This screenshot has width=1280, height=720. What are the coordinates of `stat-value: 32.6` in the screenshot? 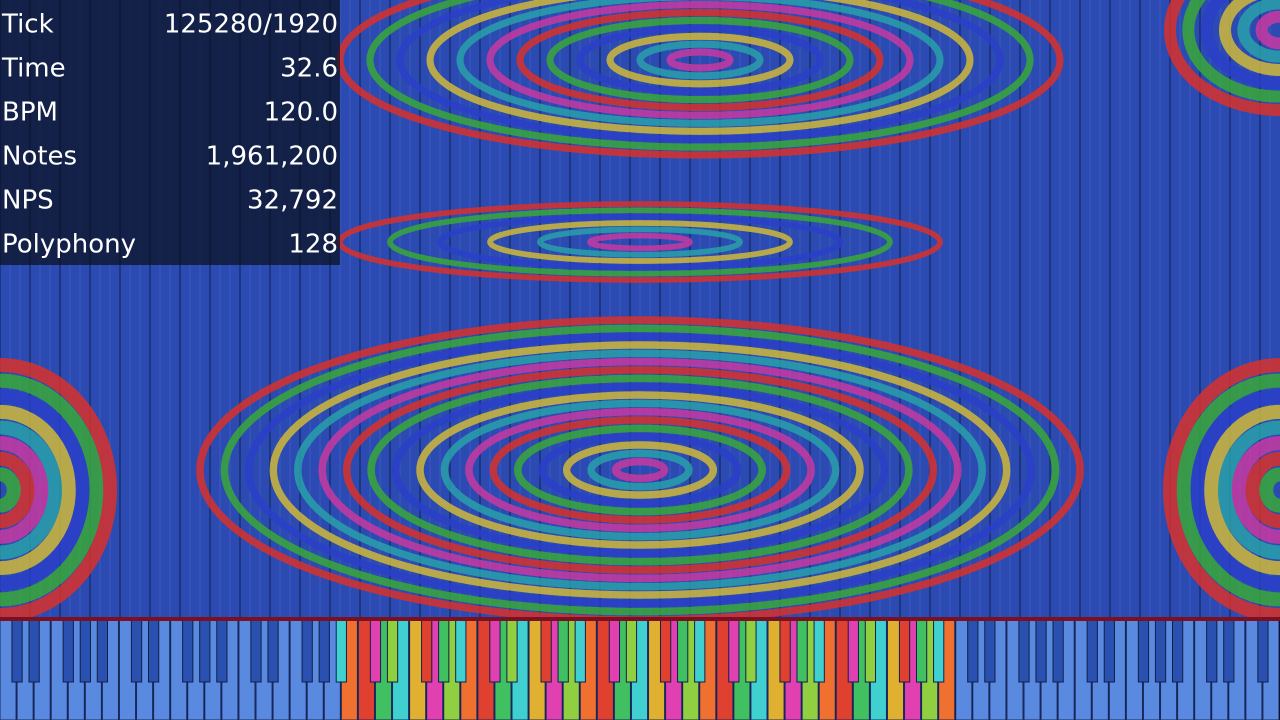 It's located at (309, 69).